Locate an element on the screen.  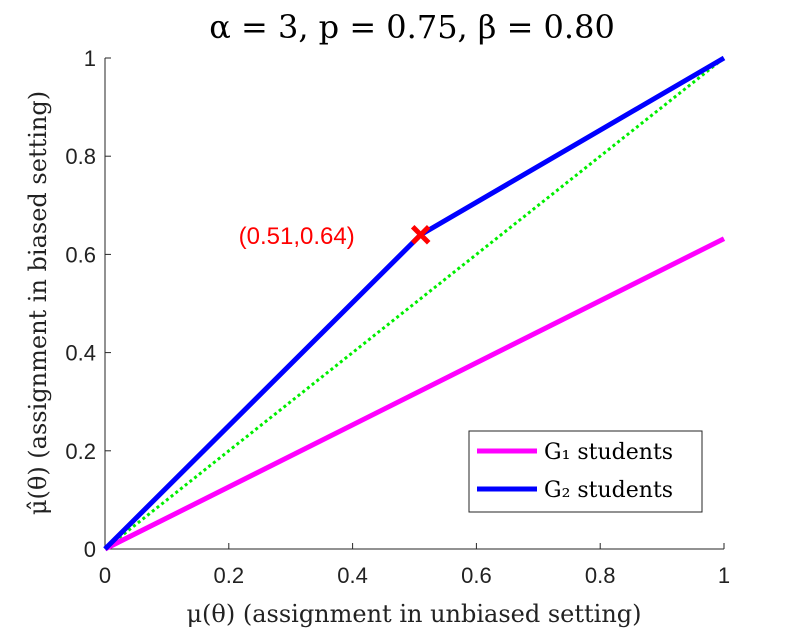
x-tick-label: 0.6 is located at coordinates (476, 575).